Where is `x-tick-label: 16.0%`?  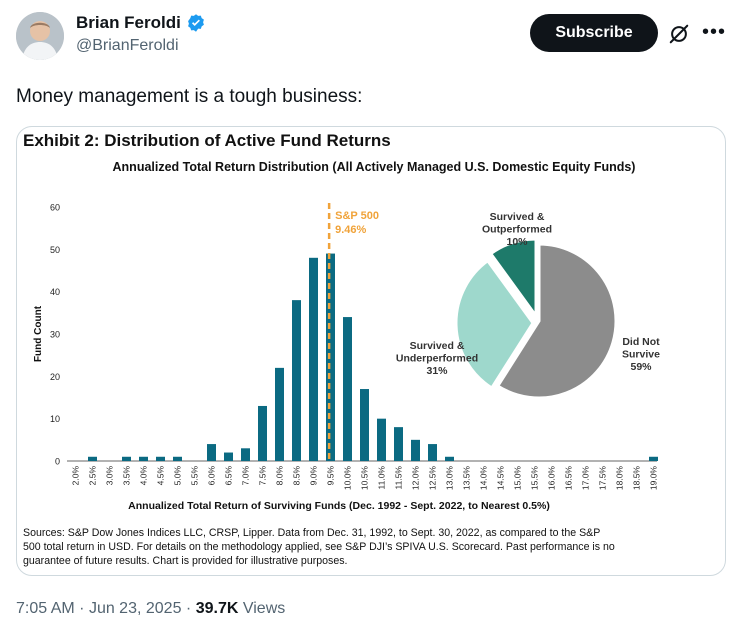
x-tick-label: 16.0% is located at coordinates (552, 478).